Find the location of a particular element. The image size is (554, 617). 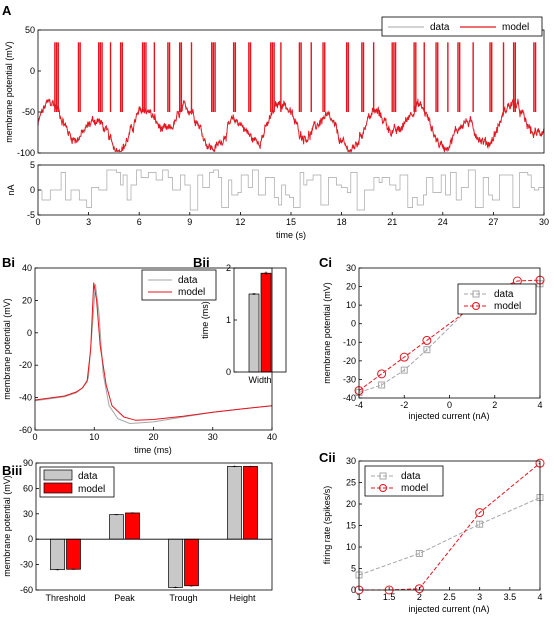

panel-cii-xtick-label: 3.5 is located at coordinates (510, 597).